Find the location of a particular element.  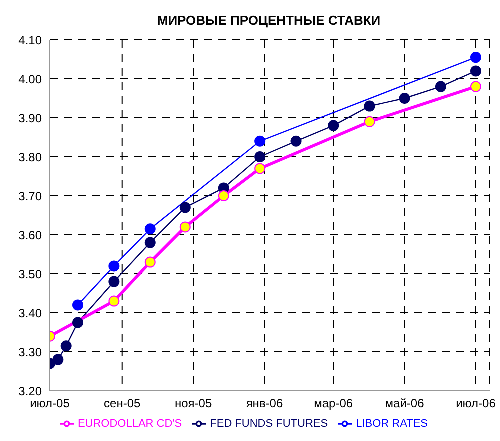

y-tick-label: 3.90 is located at coordinates (30, 118).